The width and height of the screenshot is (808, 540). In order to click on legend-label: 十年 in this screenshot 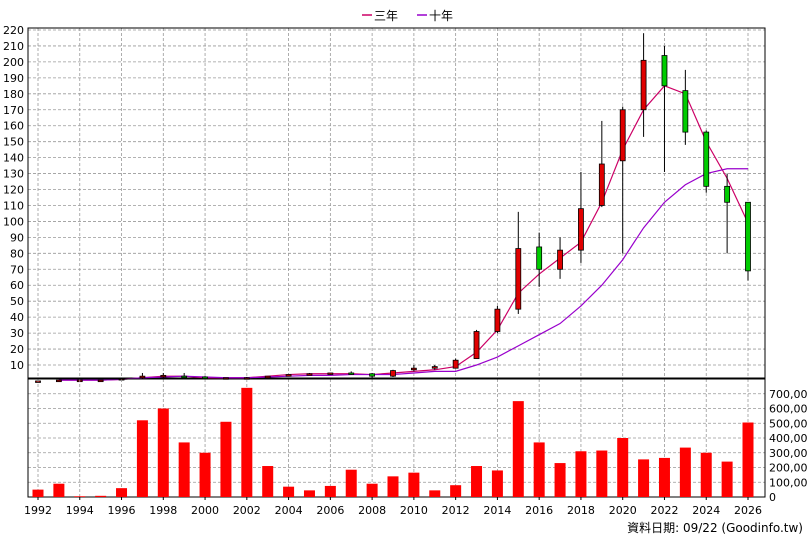, I will do `click(441, 16)`.